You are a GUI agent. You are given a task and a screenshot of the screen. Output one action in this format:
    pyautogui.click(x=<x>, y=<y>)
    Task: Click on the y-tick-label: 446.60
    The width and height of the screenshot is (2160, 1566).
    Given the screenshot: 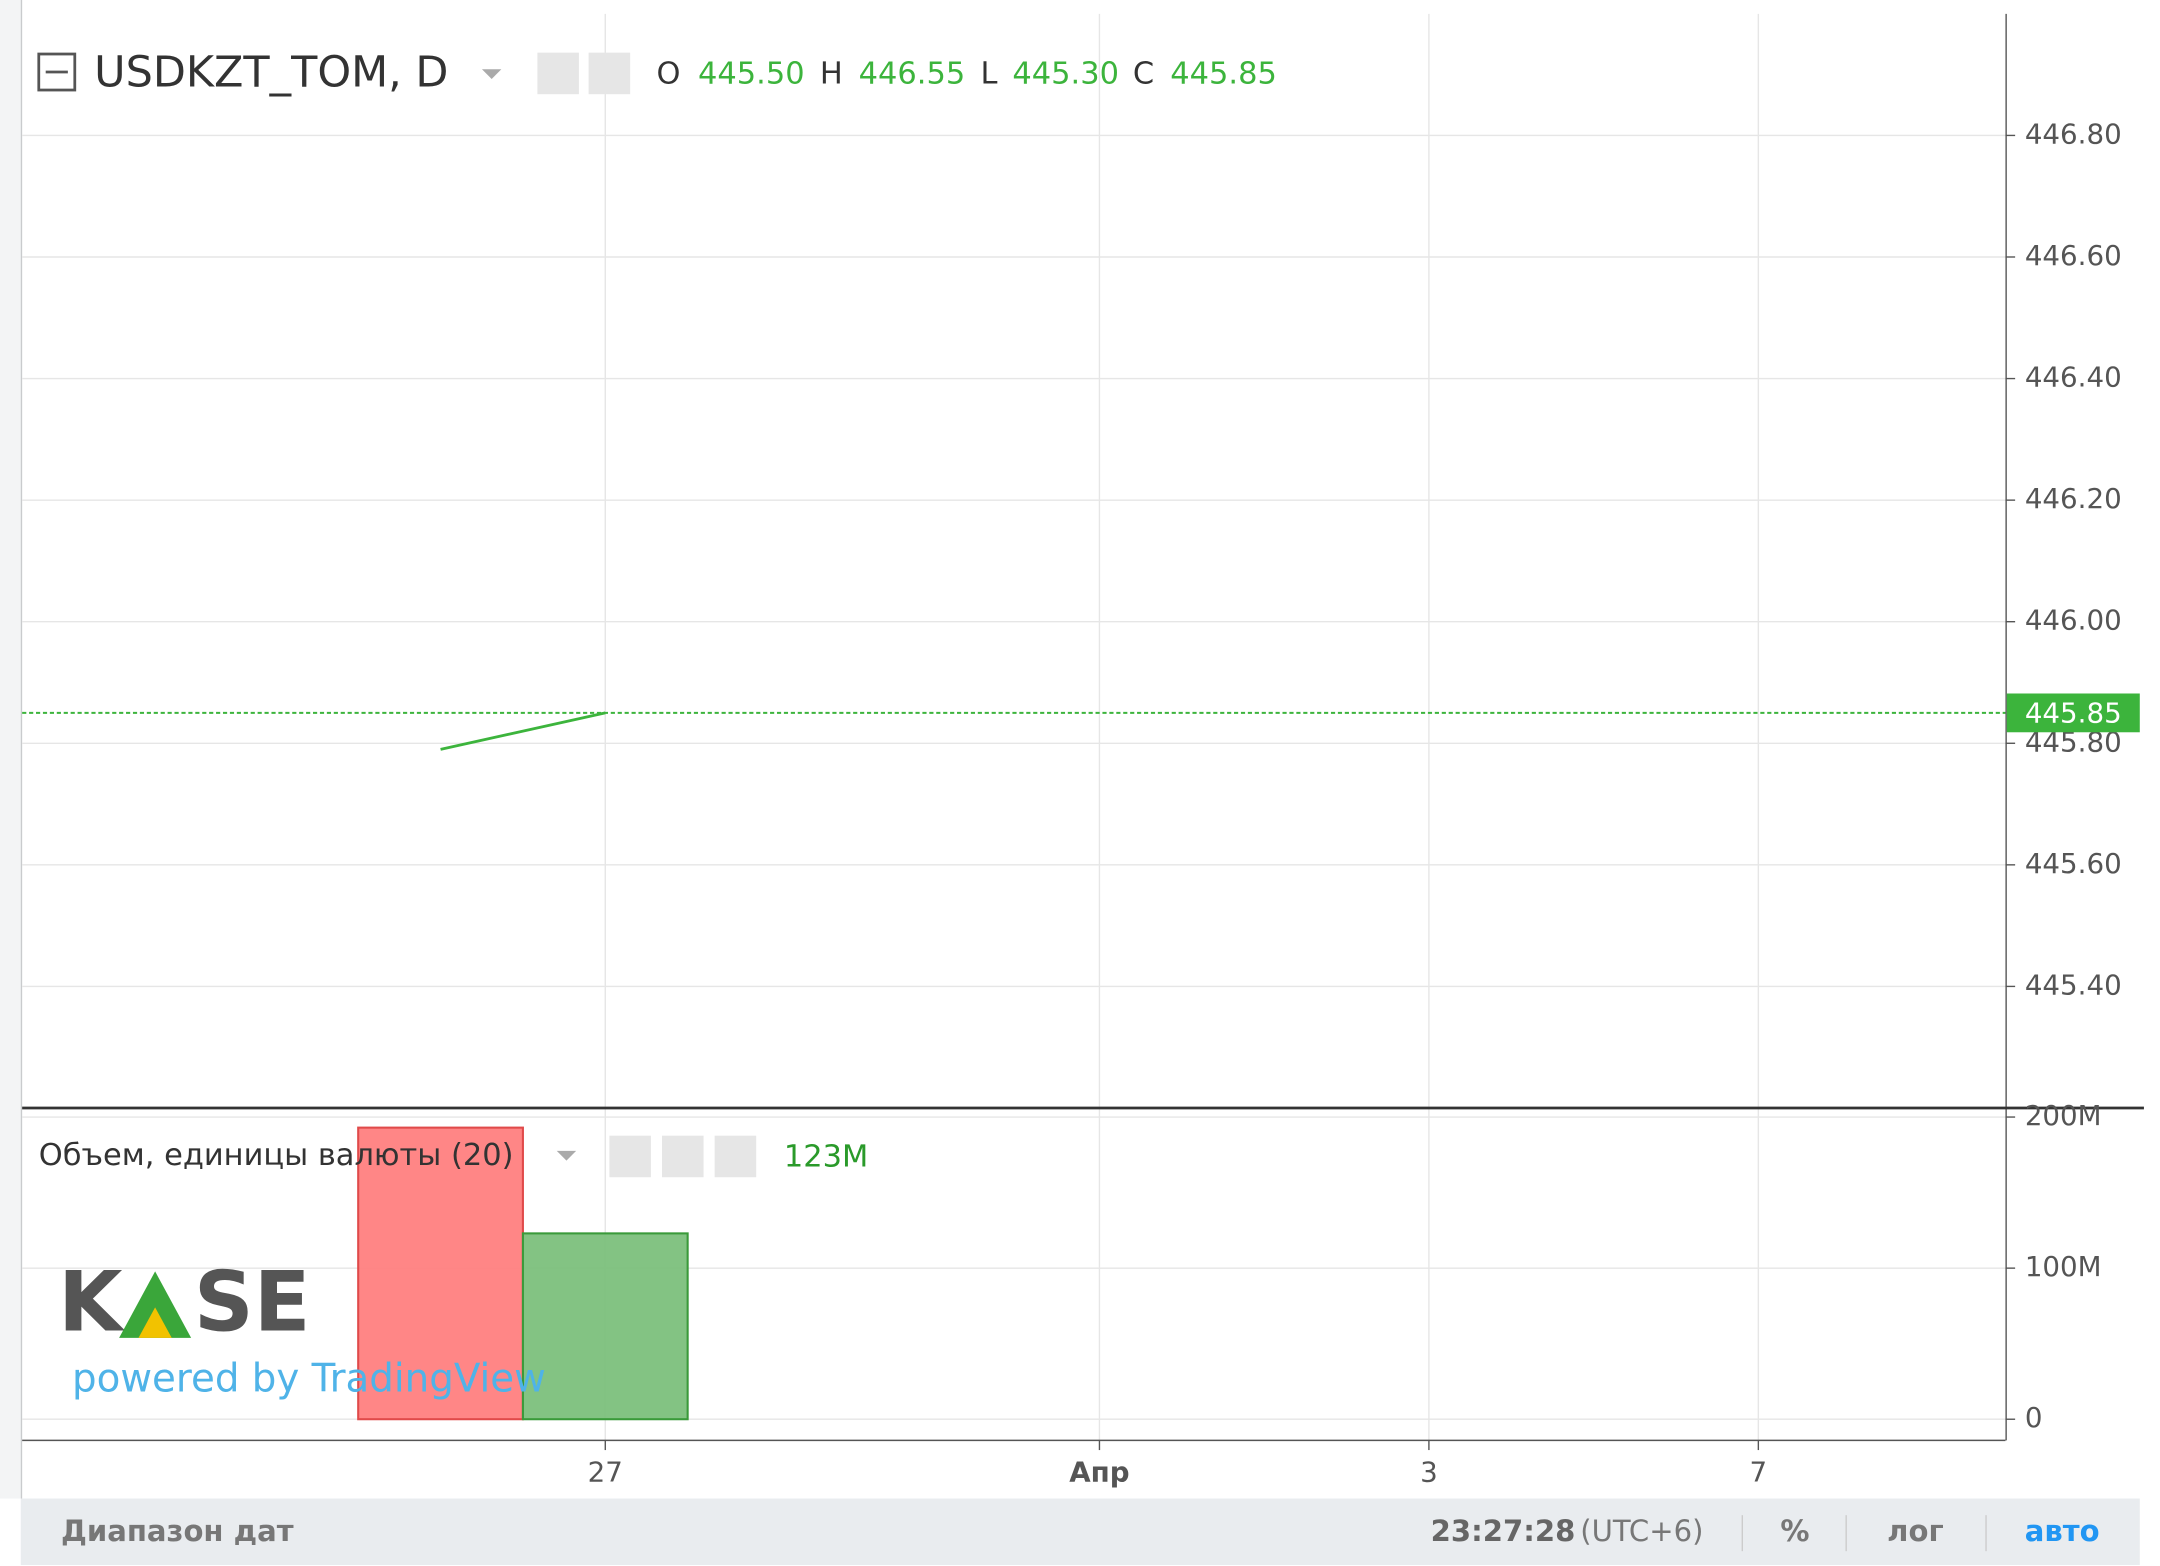 What is the action you would take?
    pyautogui.click(x=2073, y=255)
    